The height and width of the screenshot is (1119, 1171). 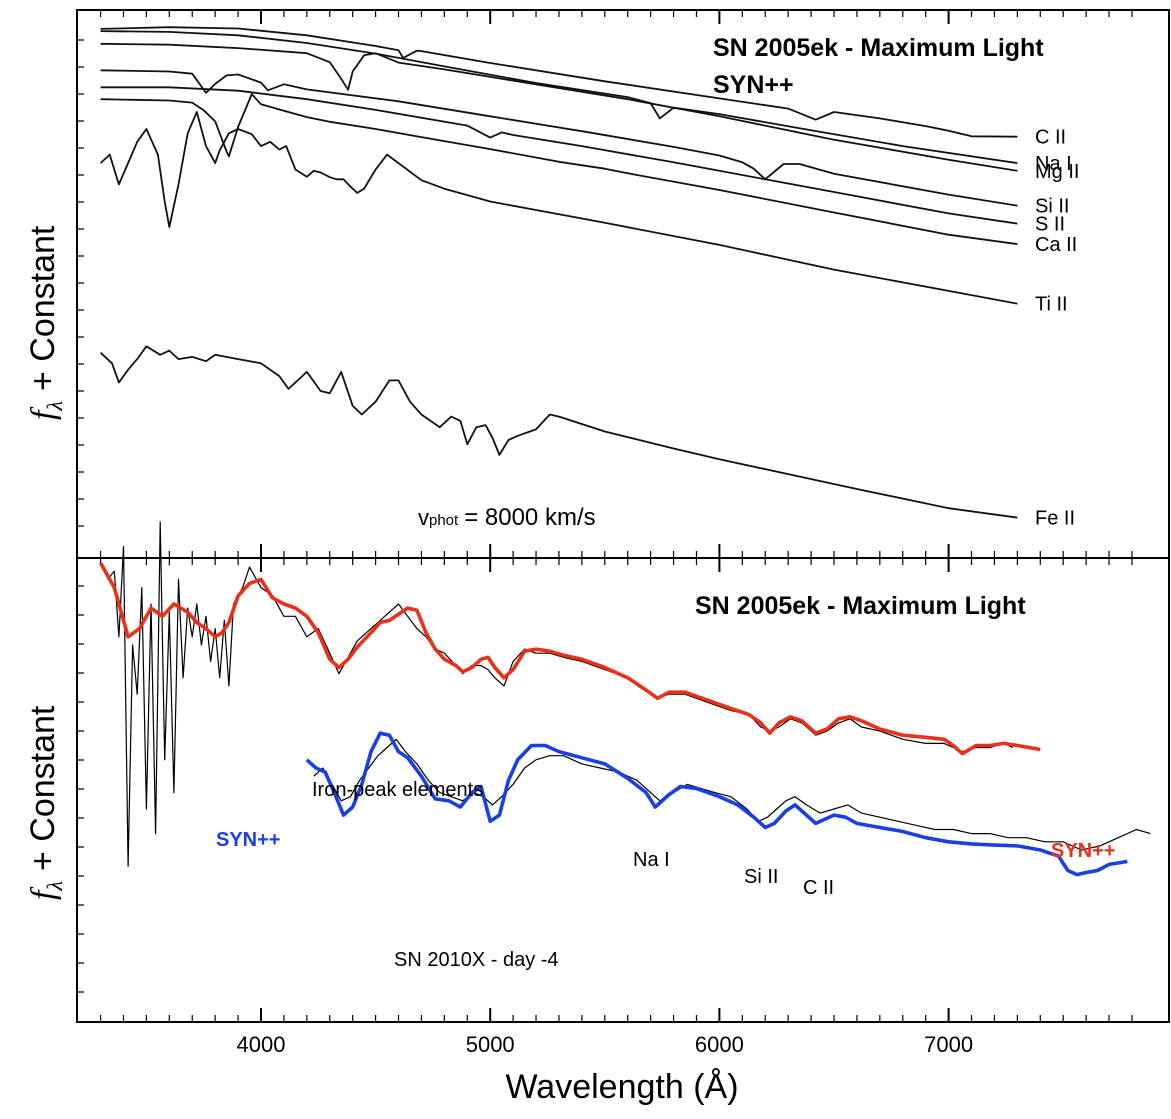 I want to click on syn-fit-red, so click(x=570, y=659).